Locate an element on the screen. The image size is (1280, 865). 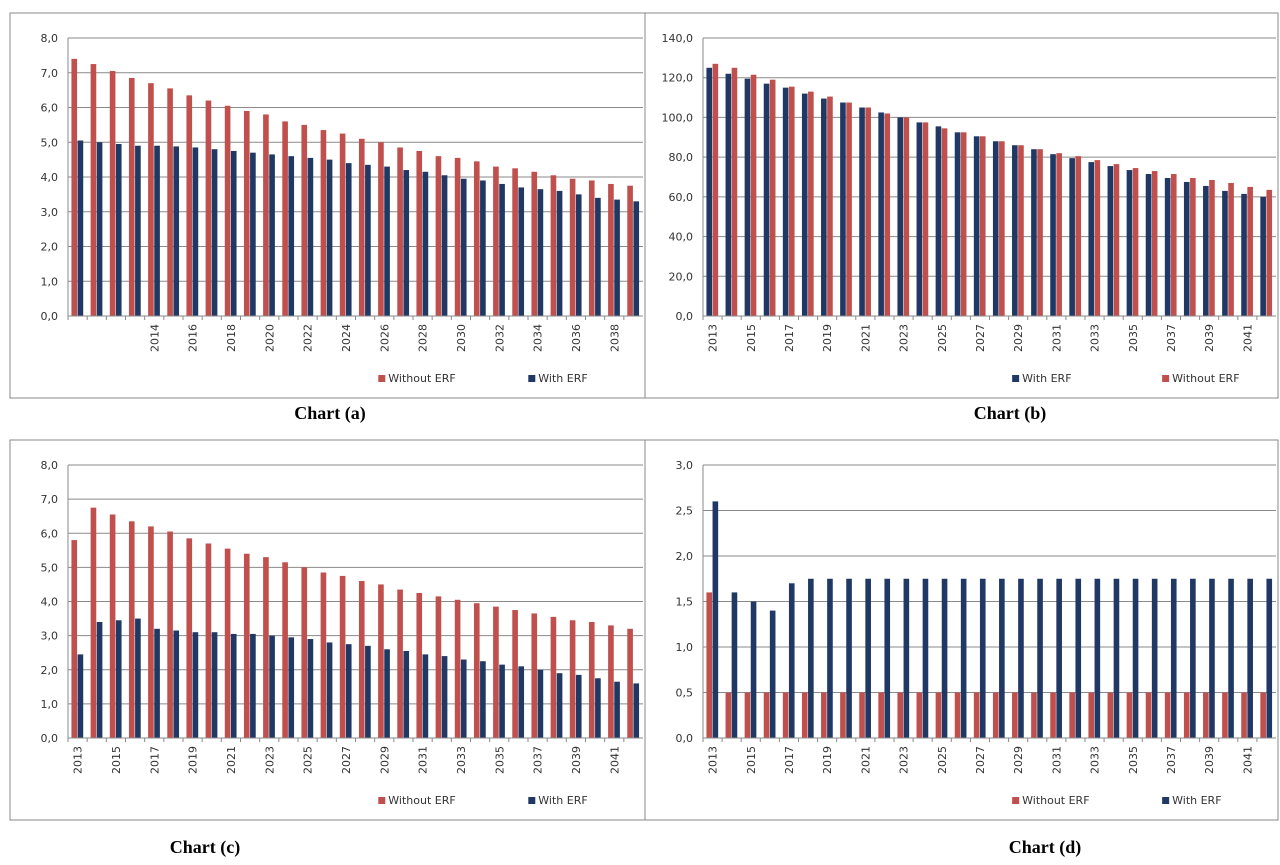
x-tick-label: 2031 is located at coordinates (1056, 760).